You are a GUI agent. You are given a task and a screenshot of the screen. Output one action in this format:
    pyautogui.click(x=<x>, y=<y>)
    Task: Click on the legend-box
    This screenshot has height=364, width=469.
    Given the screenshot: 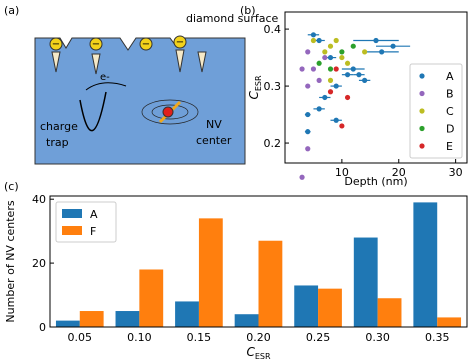 What is the action you would take?
    pyautogui.click(x=436, y=111)
    